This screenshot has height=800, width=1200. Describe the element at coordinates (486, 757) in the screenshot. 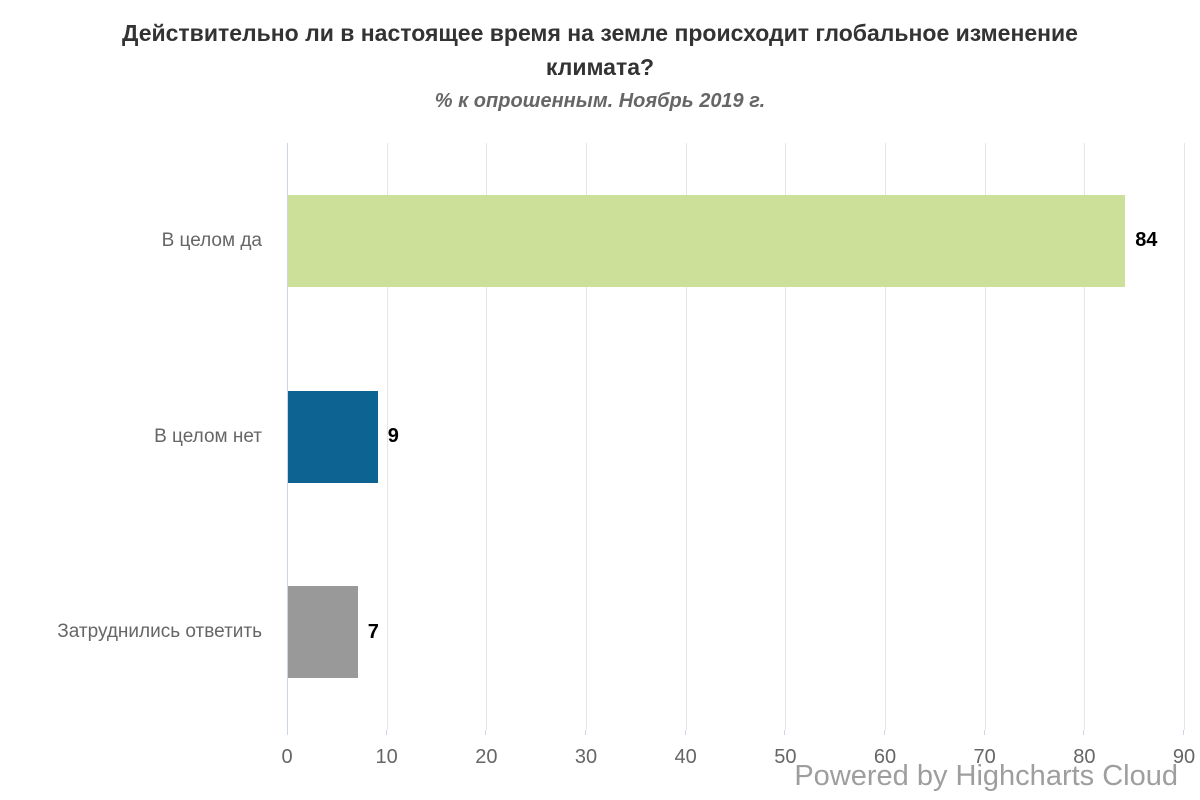

I see `axis-tick-label: 20` at that location.